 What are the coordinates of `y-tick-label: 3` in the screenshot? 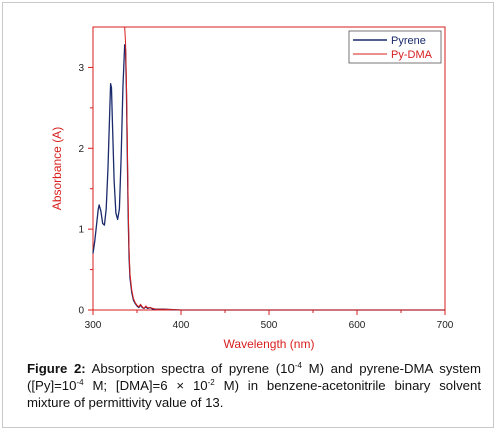 It's located at (81, 68).